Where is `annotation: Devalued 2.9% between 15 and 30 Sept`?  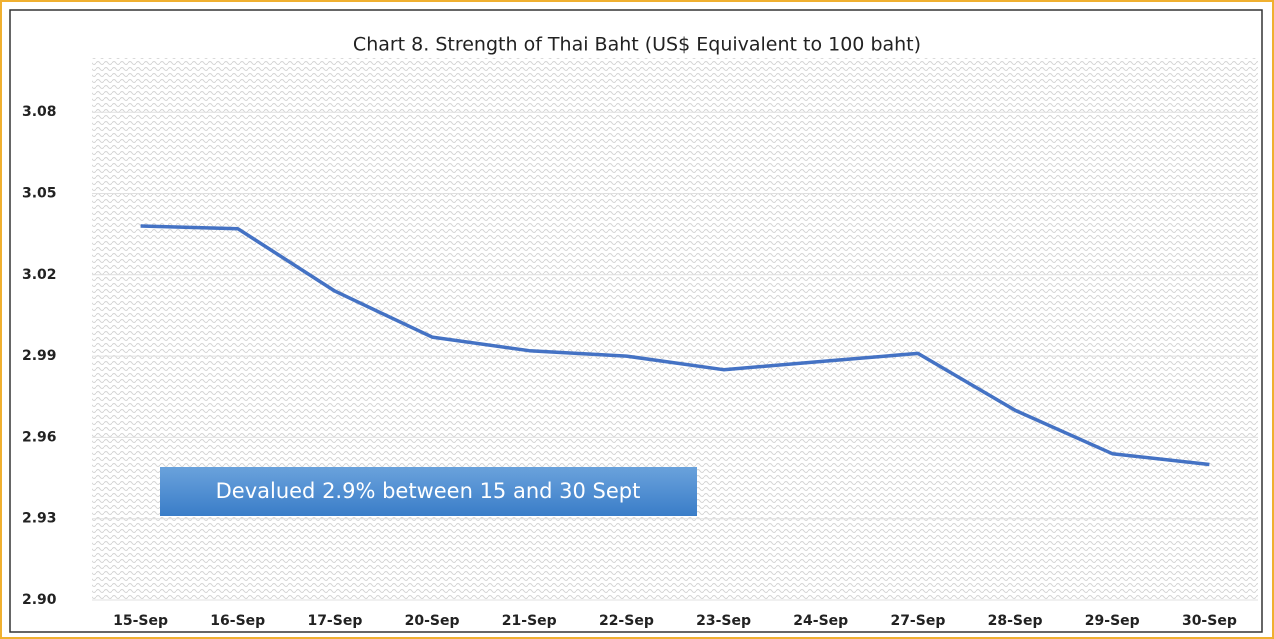 annotation: Devalued 2.9% between 15 and 30 Sept is located at coordinates (428, 491).